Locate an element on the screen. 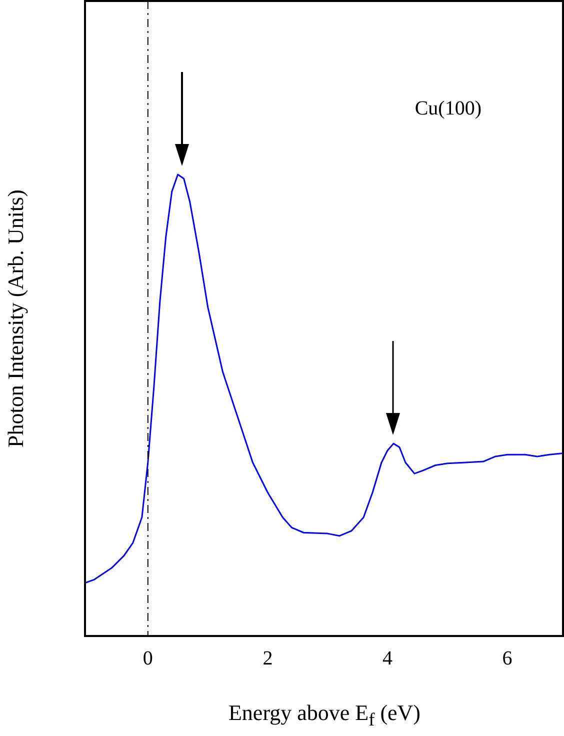 This screenshot has width=564, height=736. x-tick-label: 6 is located at coordinates (507, 658).